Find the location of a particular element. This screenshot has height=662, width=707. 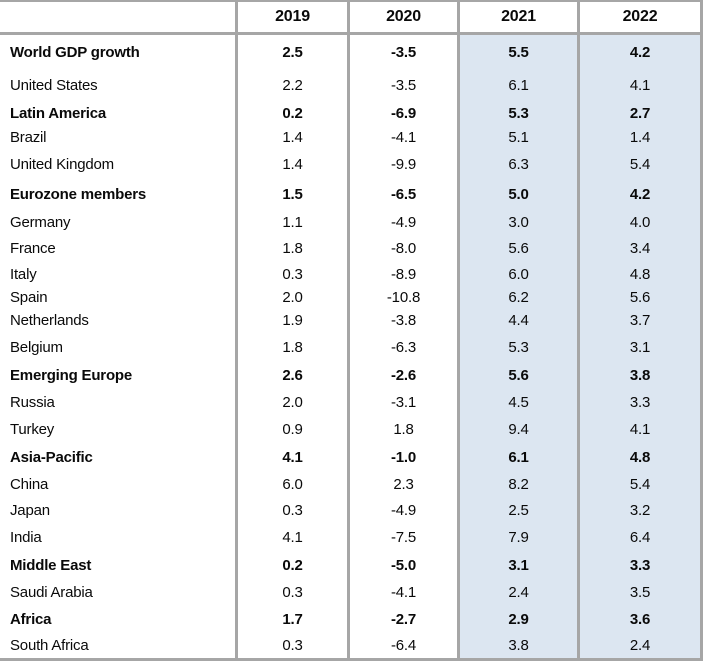

value-2021: 3.1 is located at coordinates (517, 565).